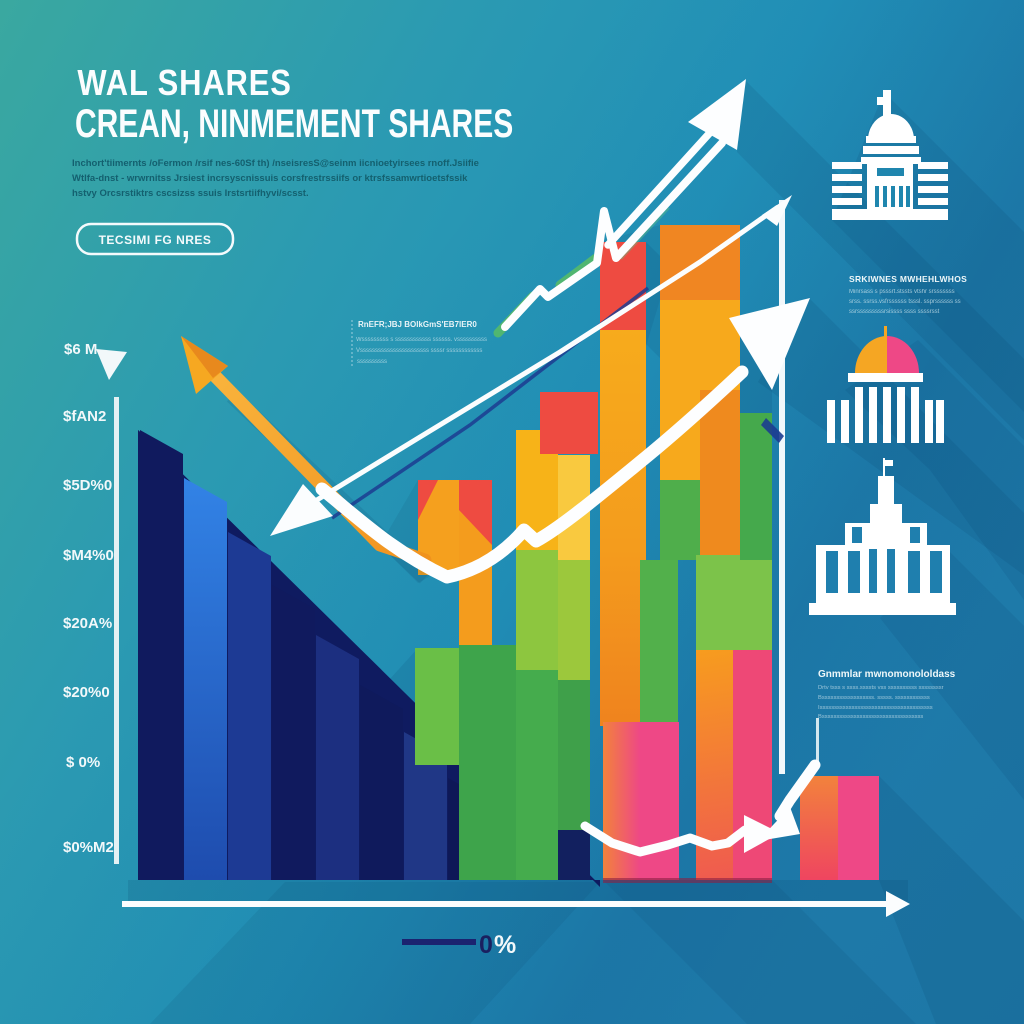 The width and height of the screenshot is (1024, 1024). I want to click on svg-text: ssssssssss, so click(372, 362).